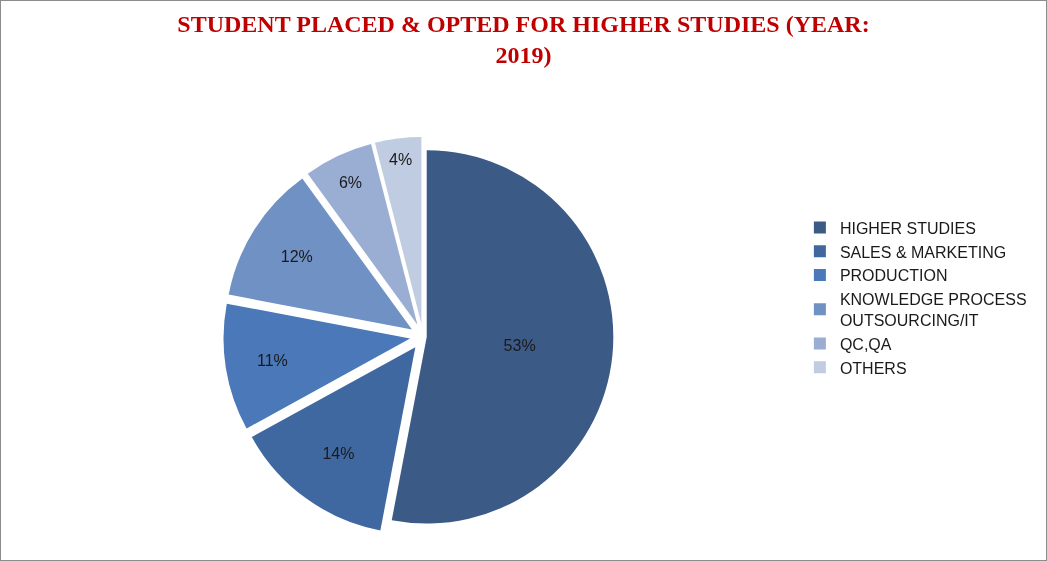 The height and width of the screenshot is (561, 1047). Describe the element at coordinates (523, 39) in the screenshot. I see `chart-title: STUDENT PLACED & OPTED FOR HIGHER STUDIES (YEAR: 2019)` at that location.